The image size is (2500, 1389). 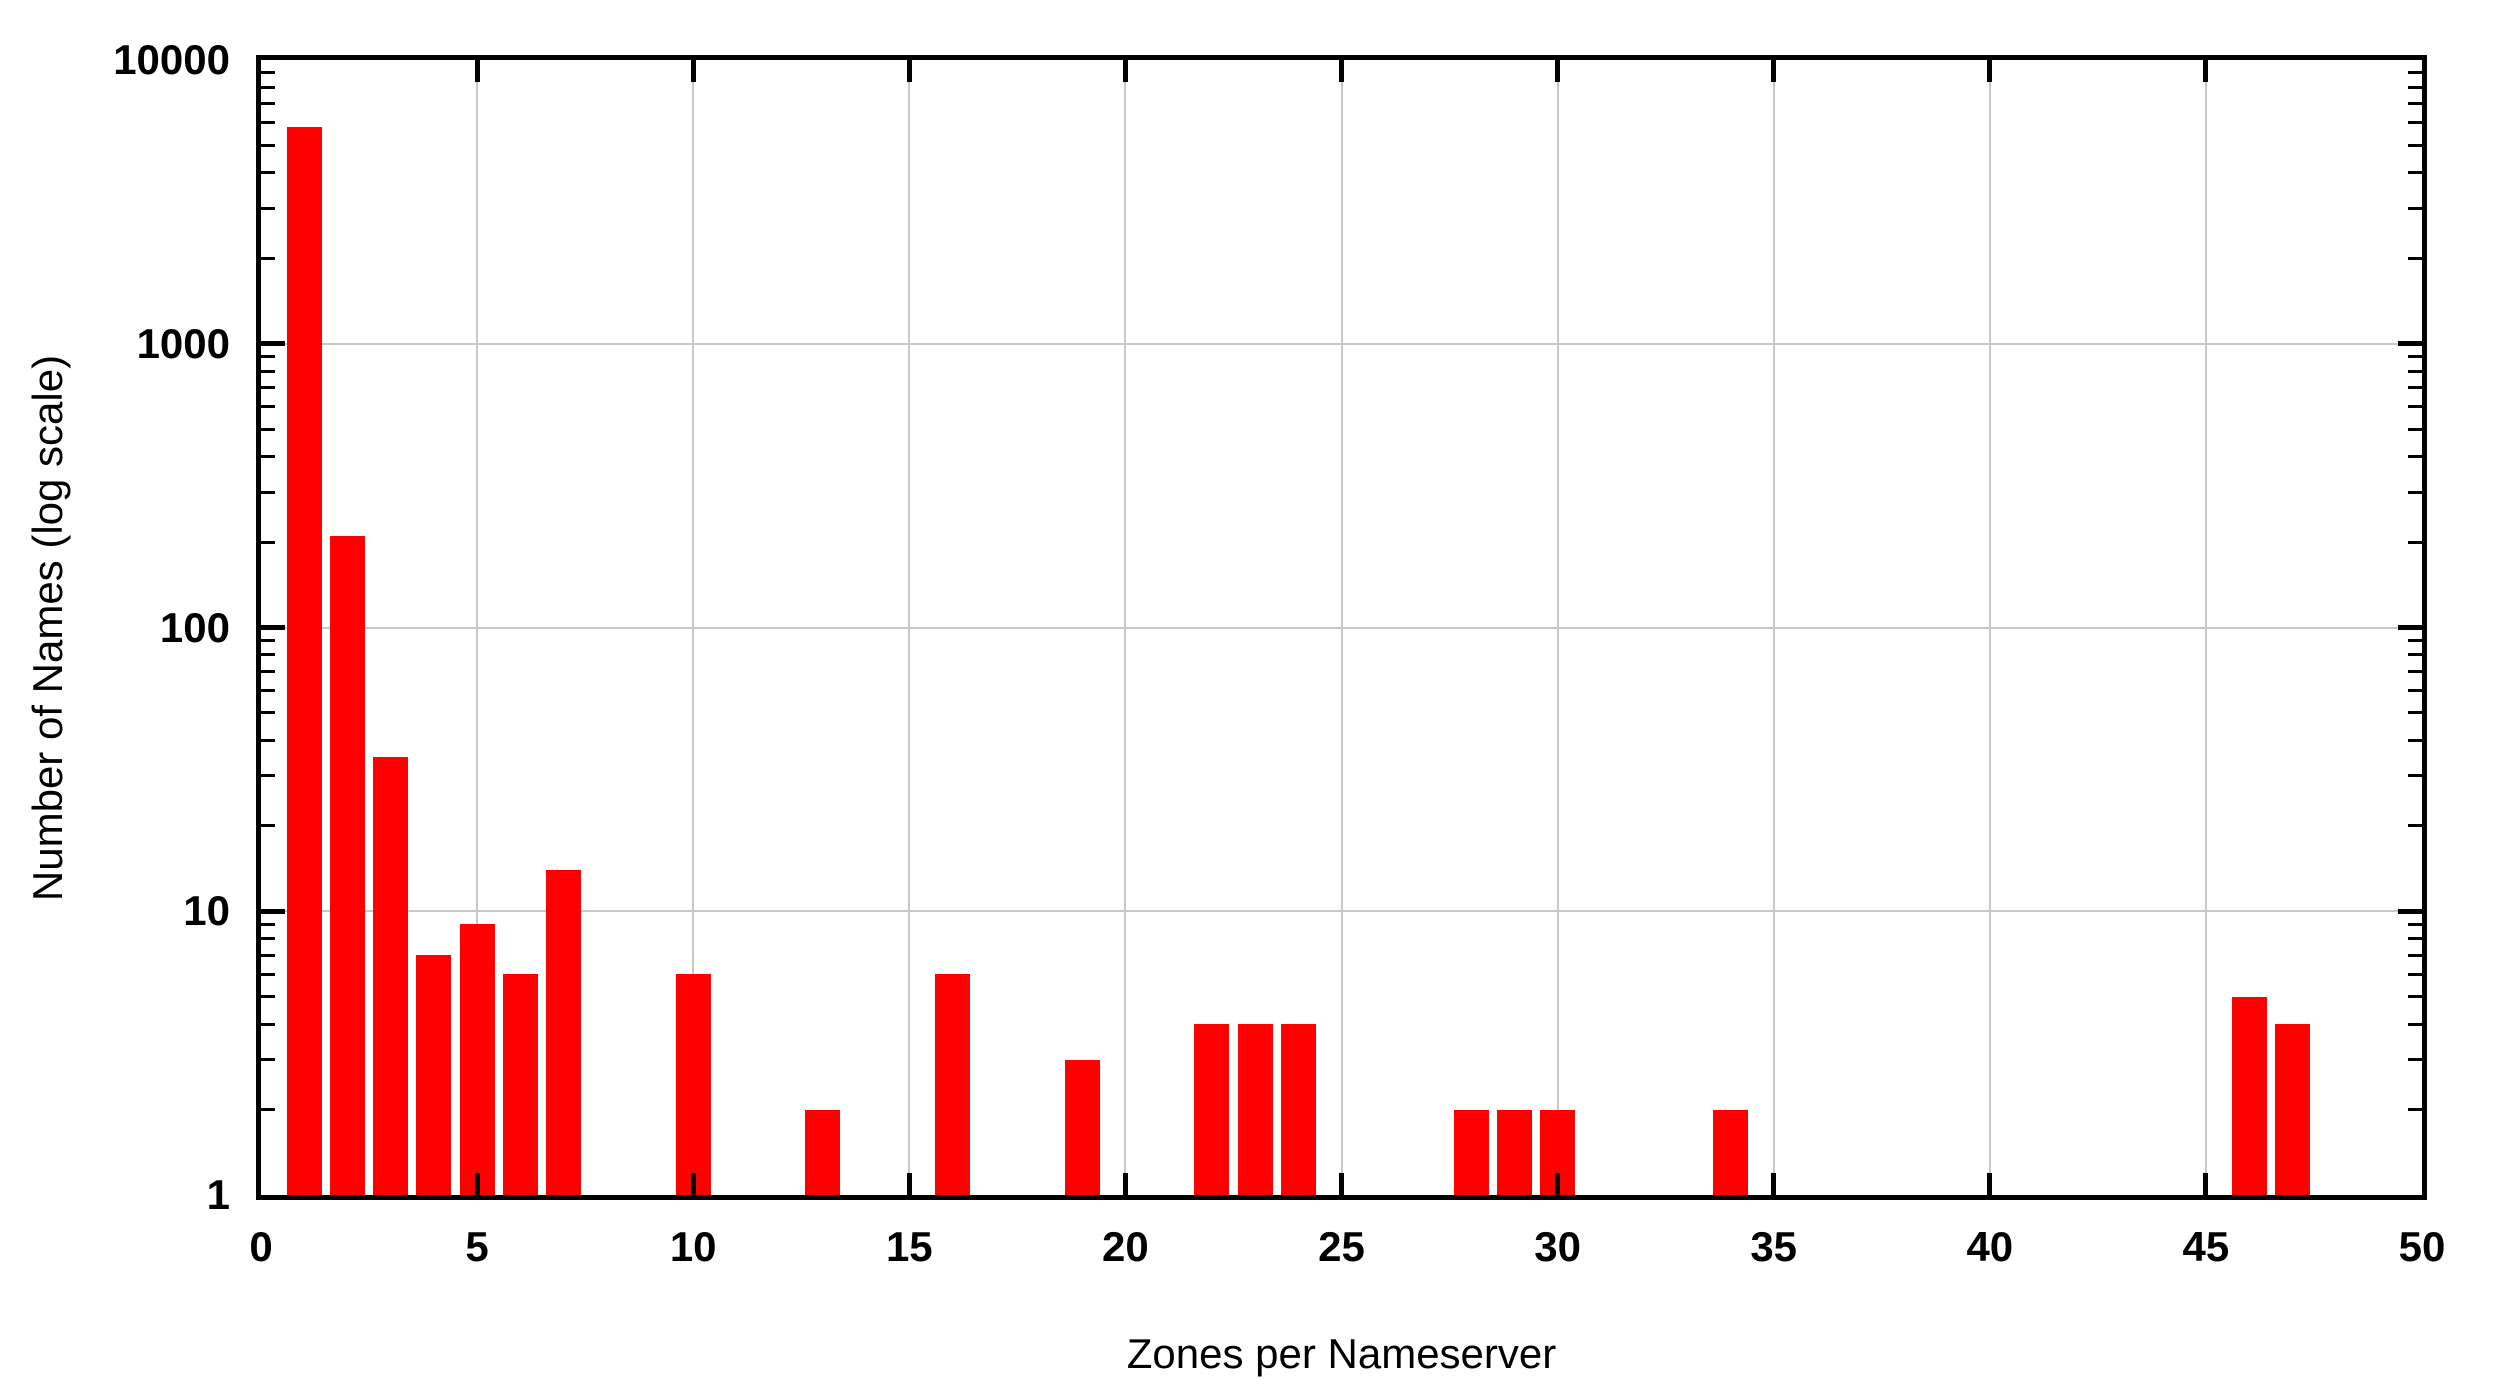 I want to click on x-tick-label: 5, so click(x=477, y=1246).